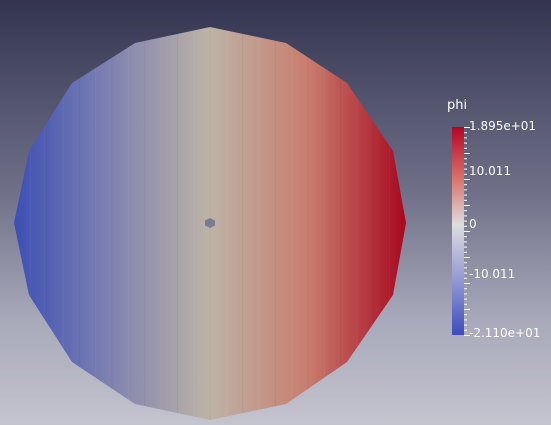 The width and height of the screenshot is (551, 425). Describe the element at coordinates (503, 126) in the screenshot. I see `colorbar-max-label: 1.895e+01` at that location.